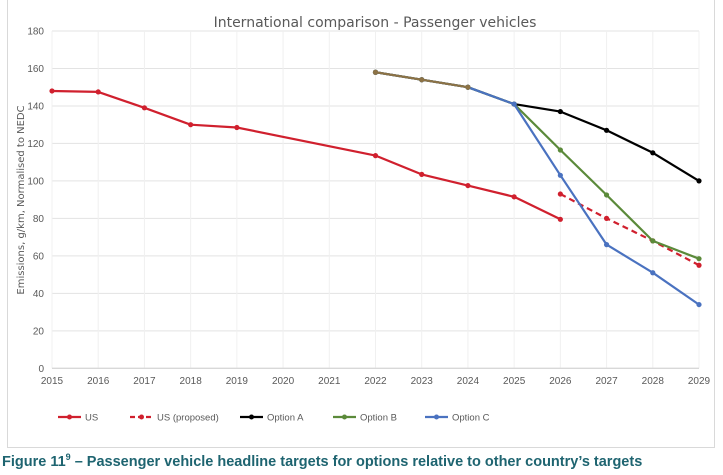 The width and height of the screenshot is (723, 475). I want to click on x-tick-label: 2023, so click(422, 381).